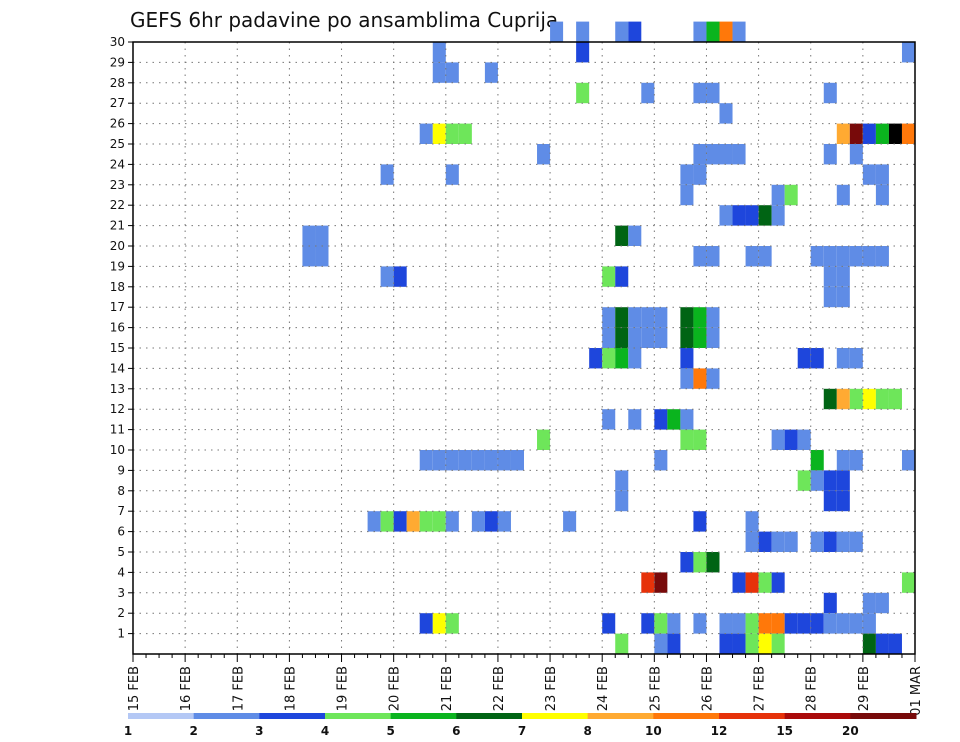  What do you see at coordinates (117, 62) in the screenshot?
I see `y-tick-label: 29` at bounding box center [117, 62].